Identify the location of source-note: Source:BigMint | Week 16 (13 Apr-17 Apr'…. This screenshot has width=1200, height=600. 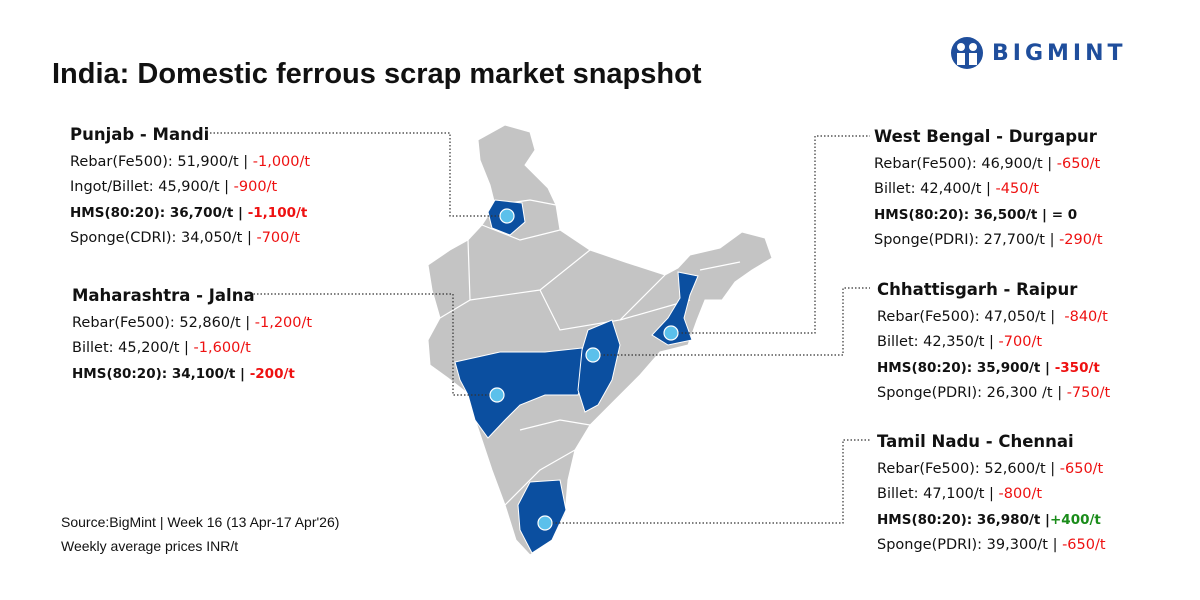
(200, 534).